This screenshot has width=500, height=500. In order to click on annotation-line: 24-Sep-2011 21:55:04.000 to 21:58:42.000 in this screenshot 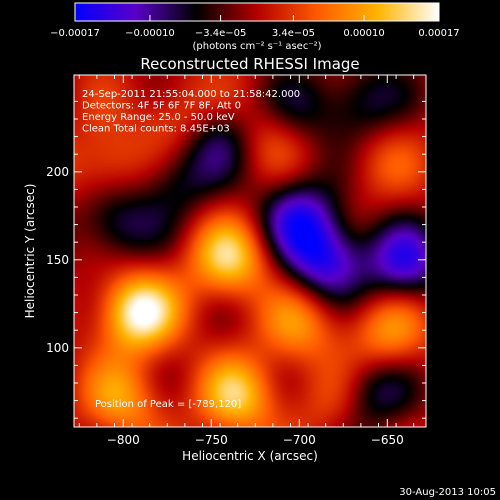, I will do `click(191, 94)`.